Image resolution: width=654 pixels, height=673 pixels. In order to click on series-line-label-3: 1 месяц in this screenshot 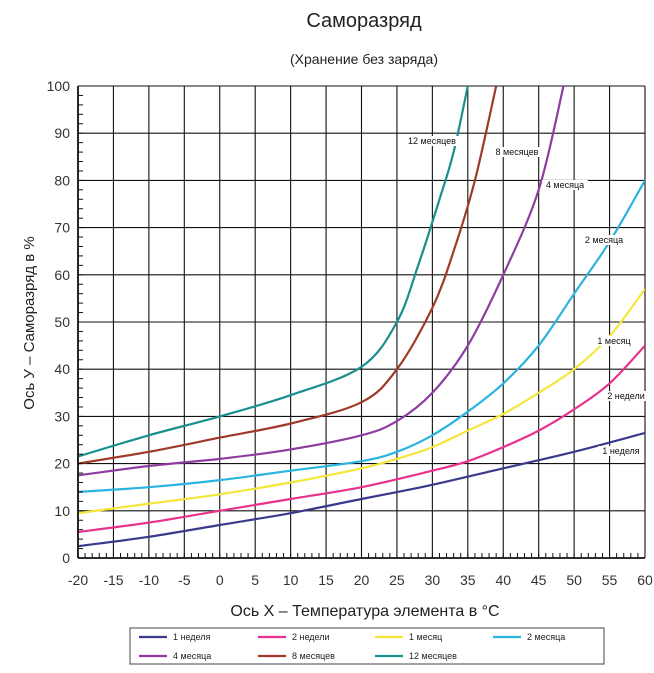, I will do `click(613, 341)`.